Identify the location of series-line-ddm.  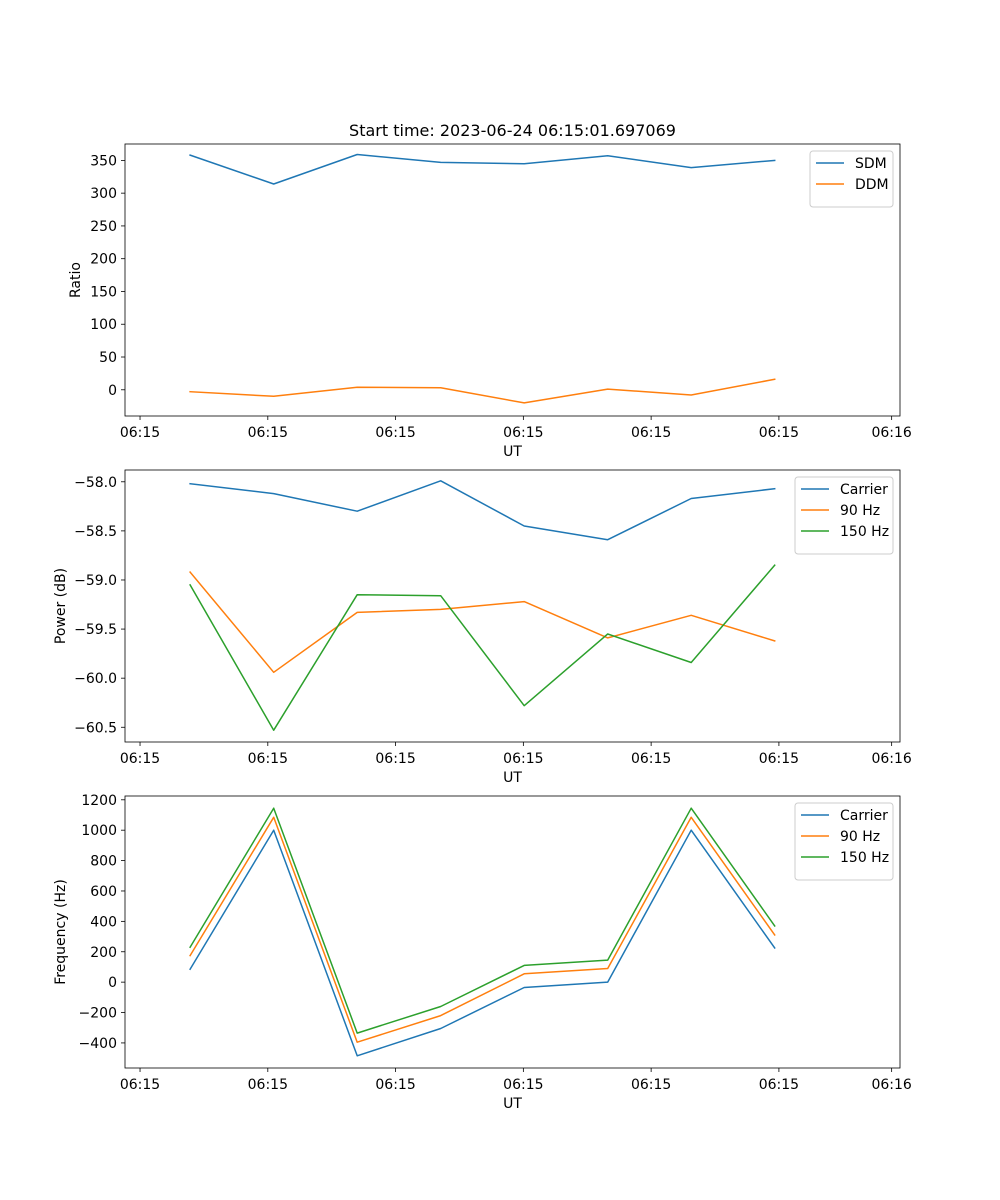
(482, 391).